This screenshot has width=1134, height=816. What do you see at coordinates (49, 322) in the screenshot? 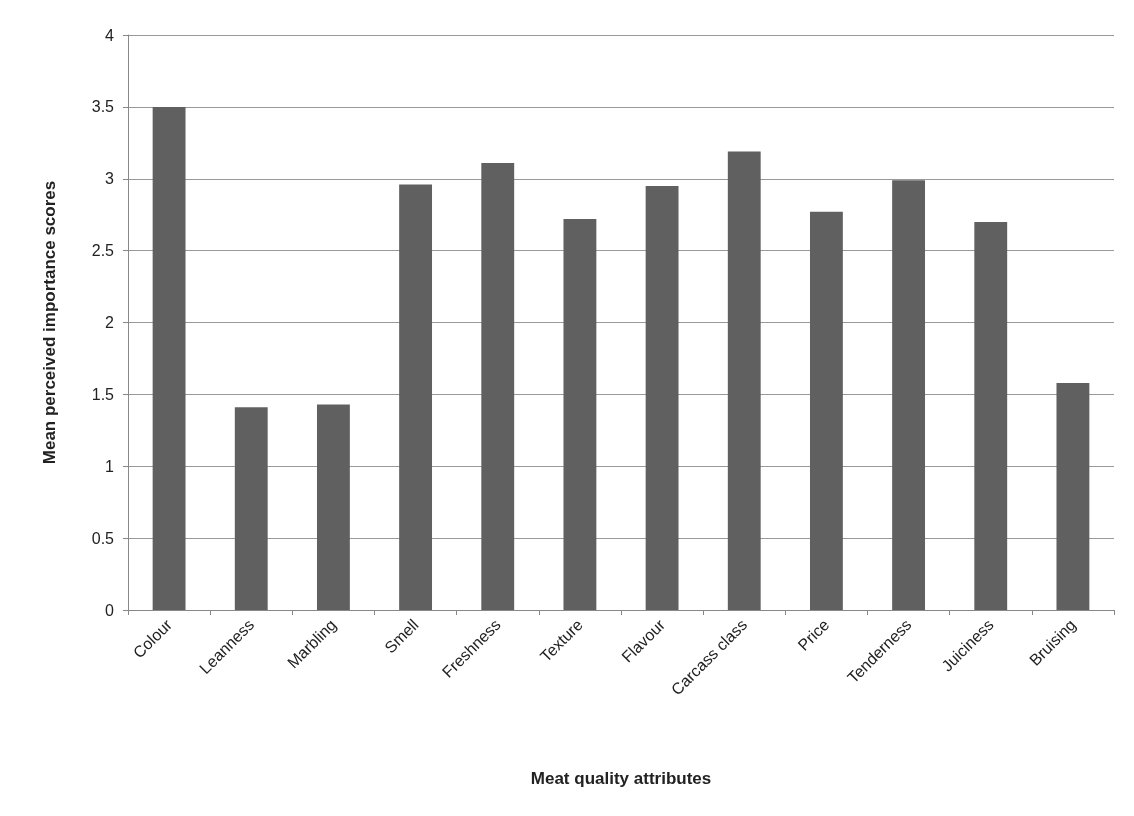
I see `y-axis-title: Mean perceived importance scores` at bounding box center [49, 322].